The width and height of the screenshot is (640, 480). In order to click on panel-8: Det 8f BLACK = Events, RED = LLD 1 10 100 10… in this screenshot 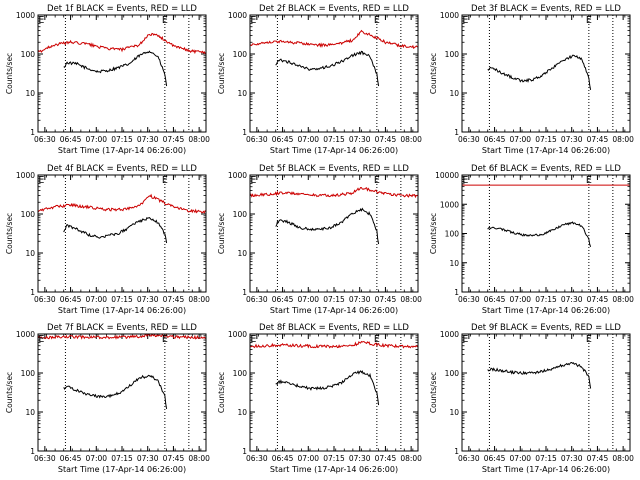, I will do `click(319, 398)`.